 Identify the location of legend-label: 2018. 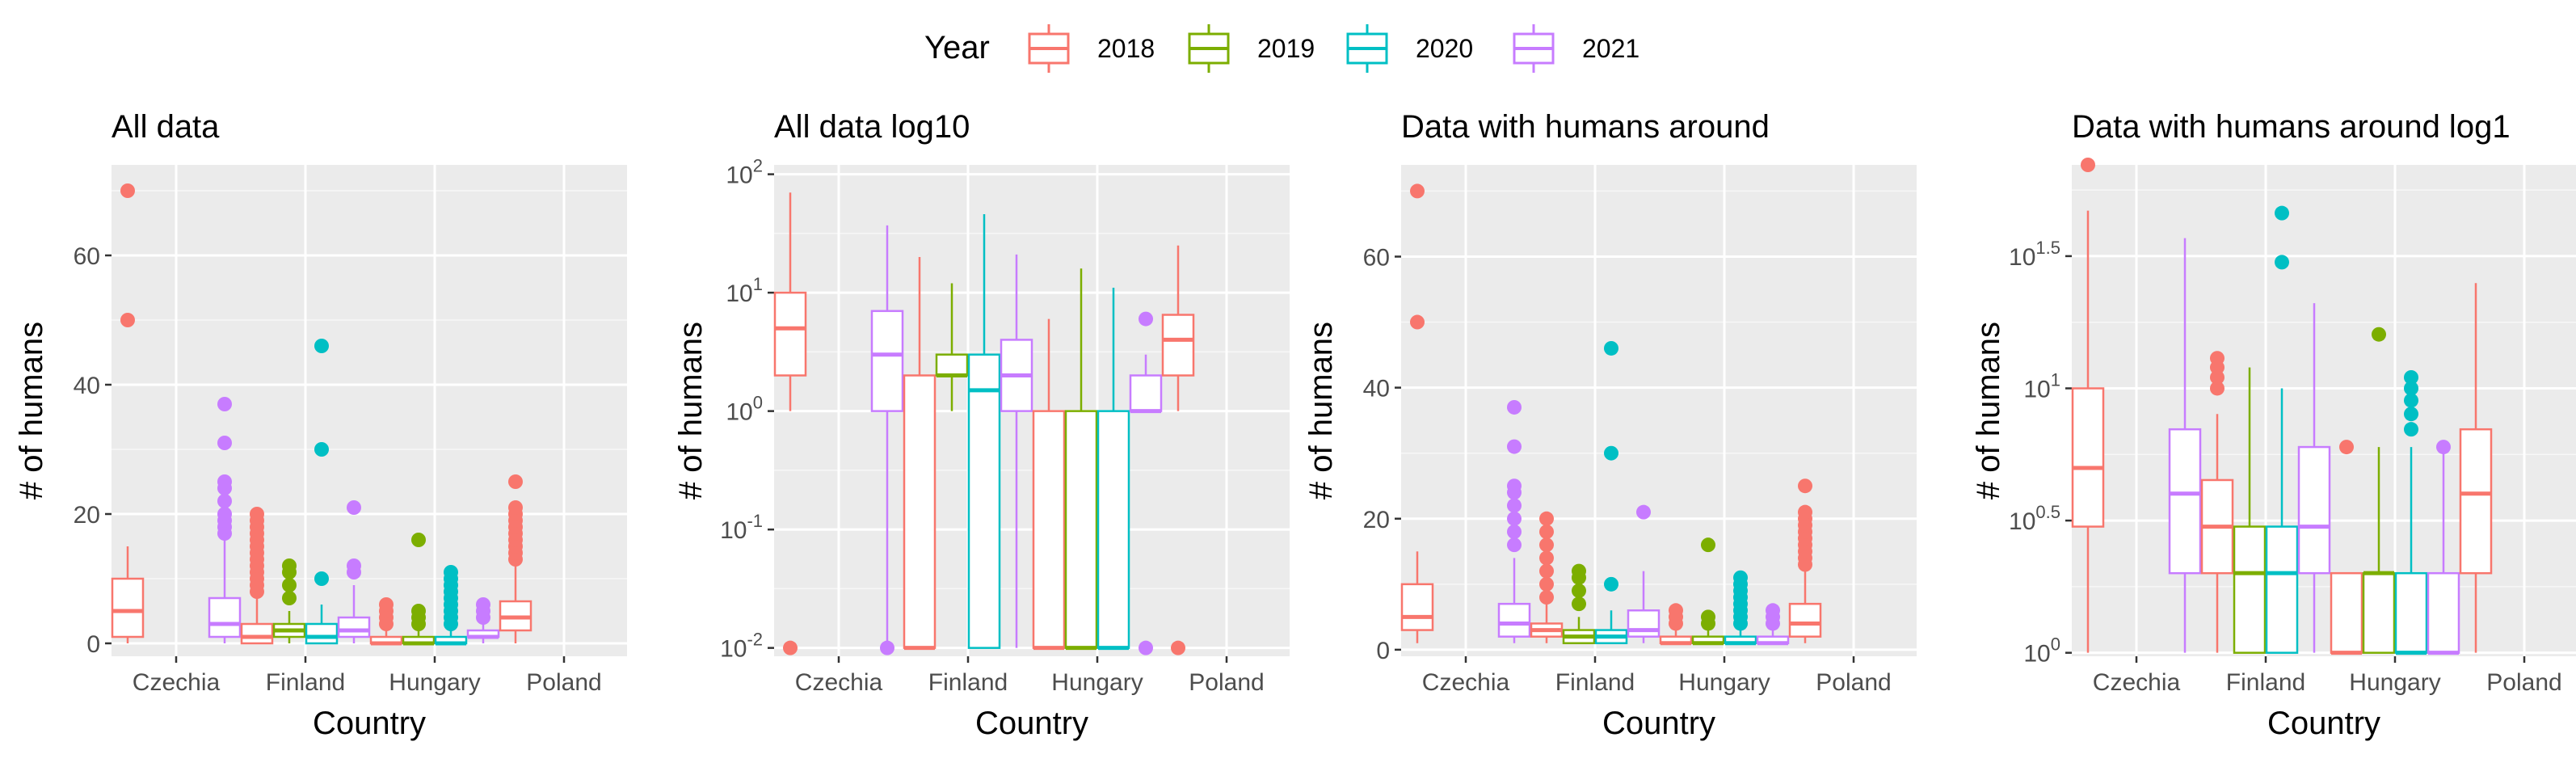
(1126, 49).